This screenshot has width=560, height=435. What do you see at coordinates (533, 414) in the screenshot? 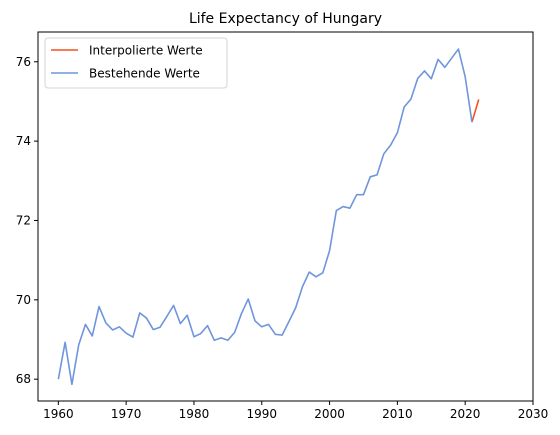
I see `x-tick-label: 2030` at bounding box center [533, 414].